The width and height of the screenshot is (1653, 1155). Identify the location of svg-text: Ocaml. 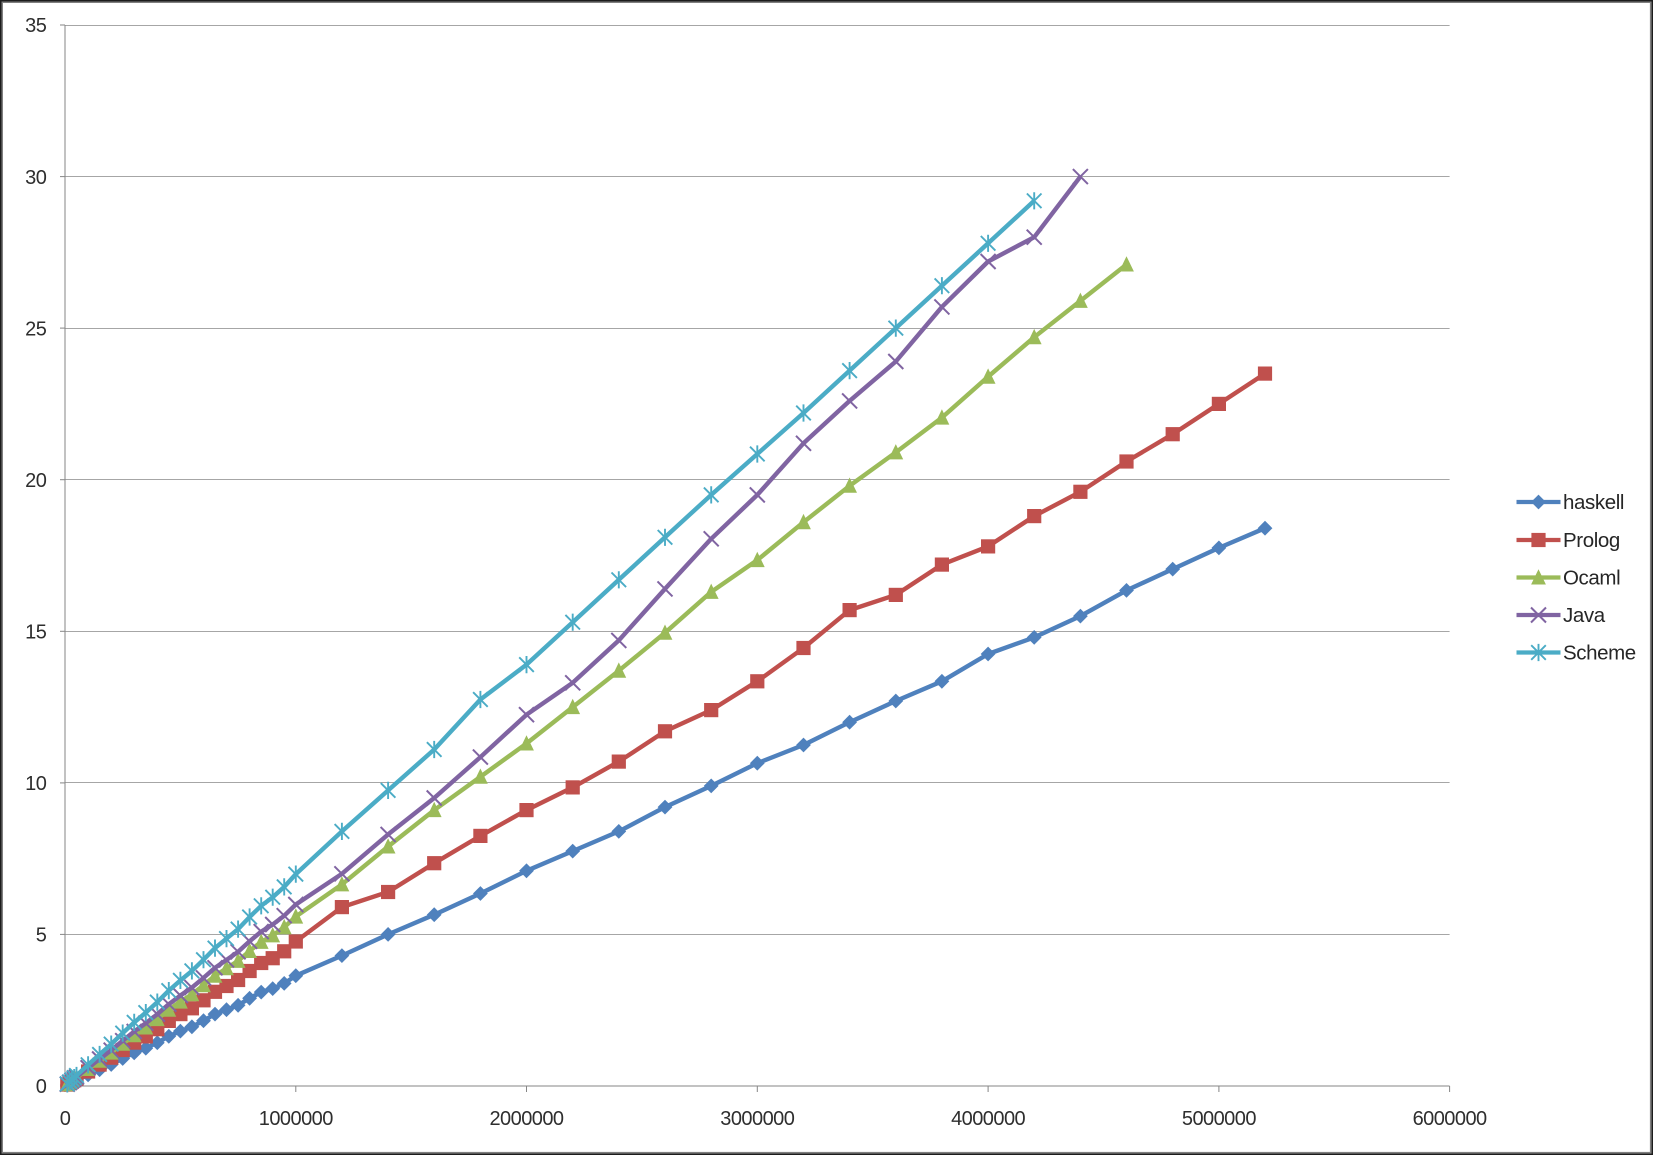
(1591, 578).